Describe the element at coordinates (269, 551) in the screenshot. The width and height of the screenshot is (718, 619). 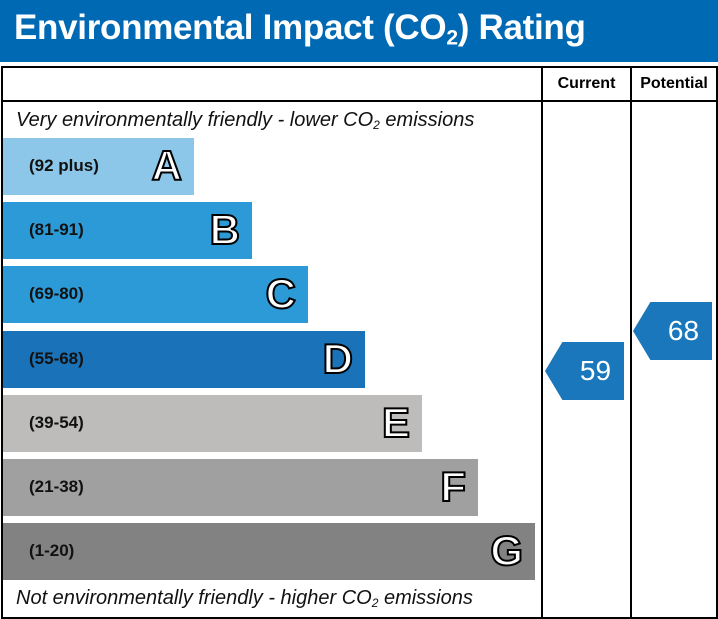
I see `band-bar-g: (1-20) G` at that location.